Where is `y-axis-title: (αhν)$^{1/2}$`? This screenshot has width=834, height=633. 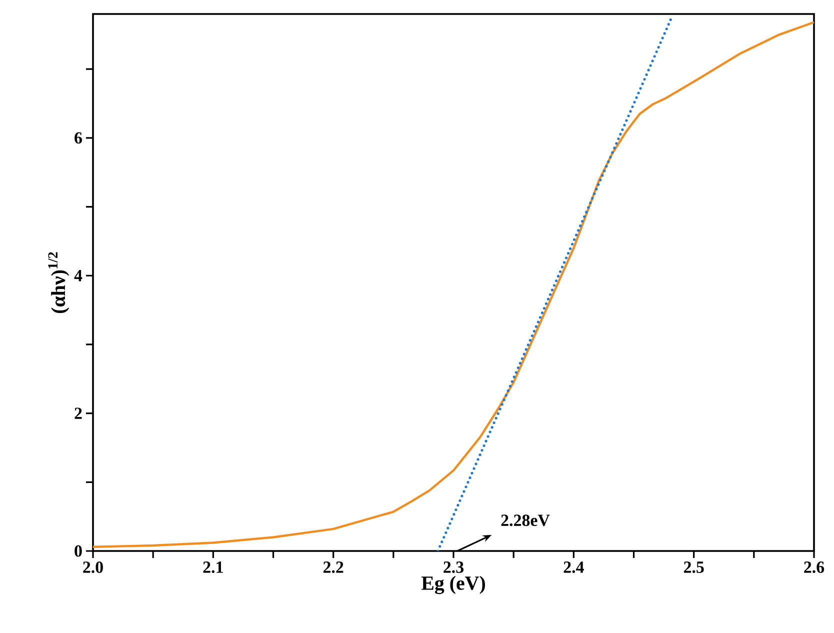 y-axis-title: (αhν)$^{1/2}$ is located at coordinates (59, 282).